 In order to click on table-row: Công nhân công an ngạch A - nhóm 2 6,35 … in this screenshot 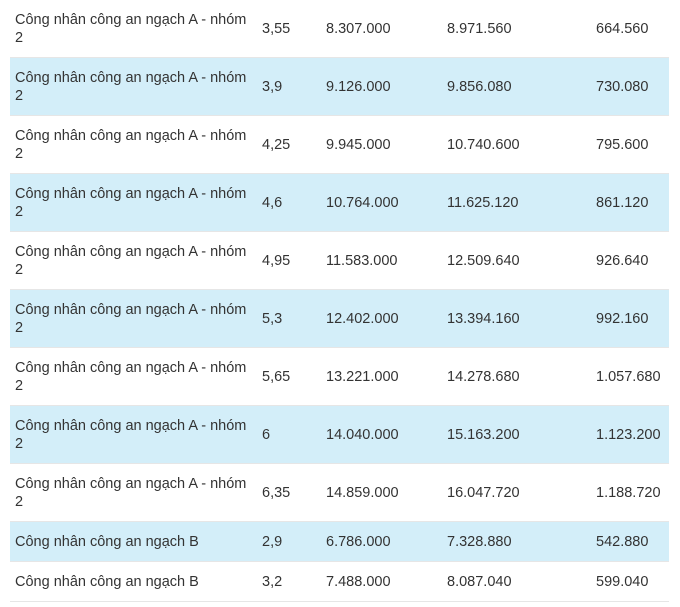, I will do `click(339, 492)`.